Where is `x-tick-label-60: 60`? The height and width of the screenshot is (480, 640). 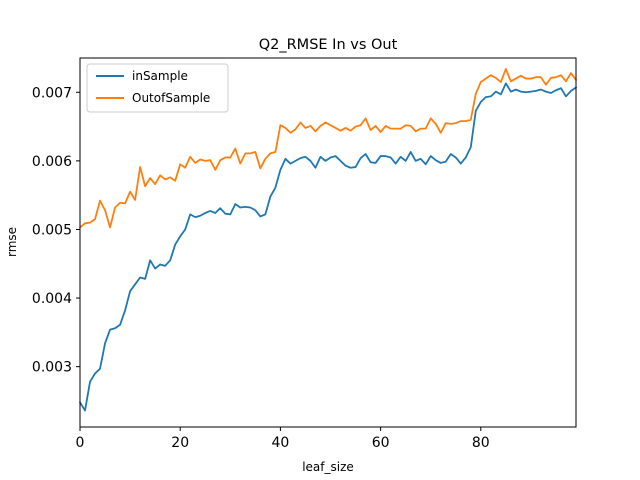
x-tick-label-60: 60 is located at coordinates (381, 443).